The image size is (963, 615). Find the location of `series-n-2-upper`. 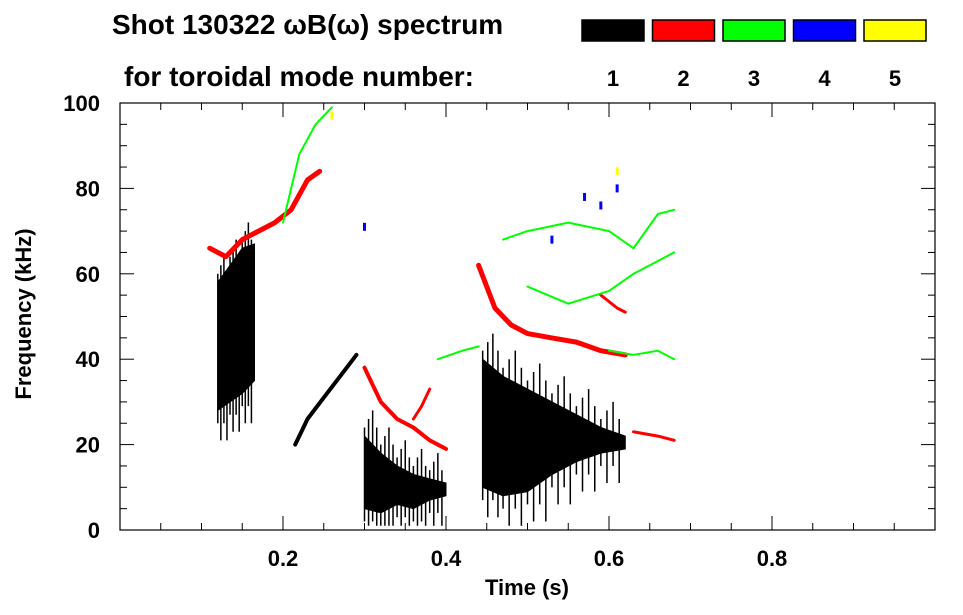

series-n-2-upper is located at coordinates (613, 303).